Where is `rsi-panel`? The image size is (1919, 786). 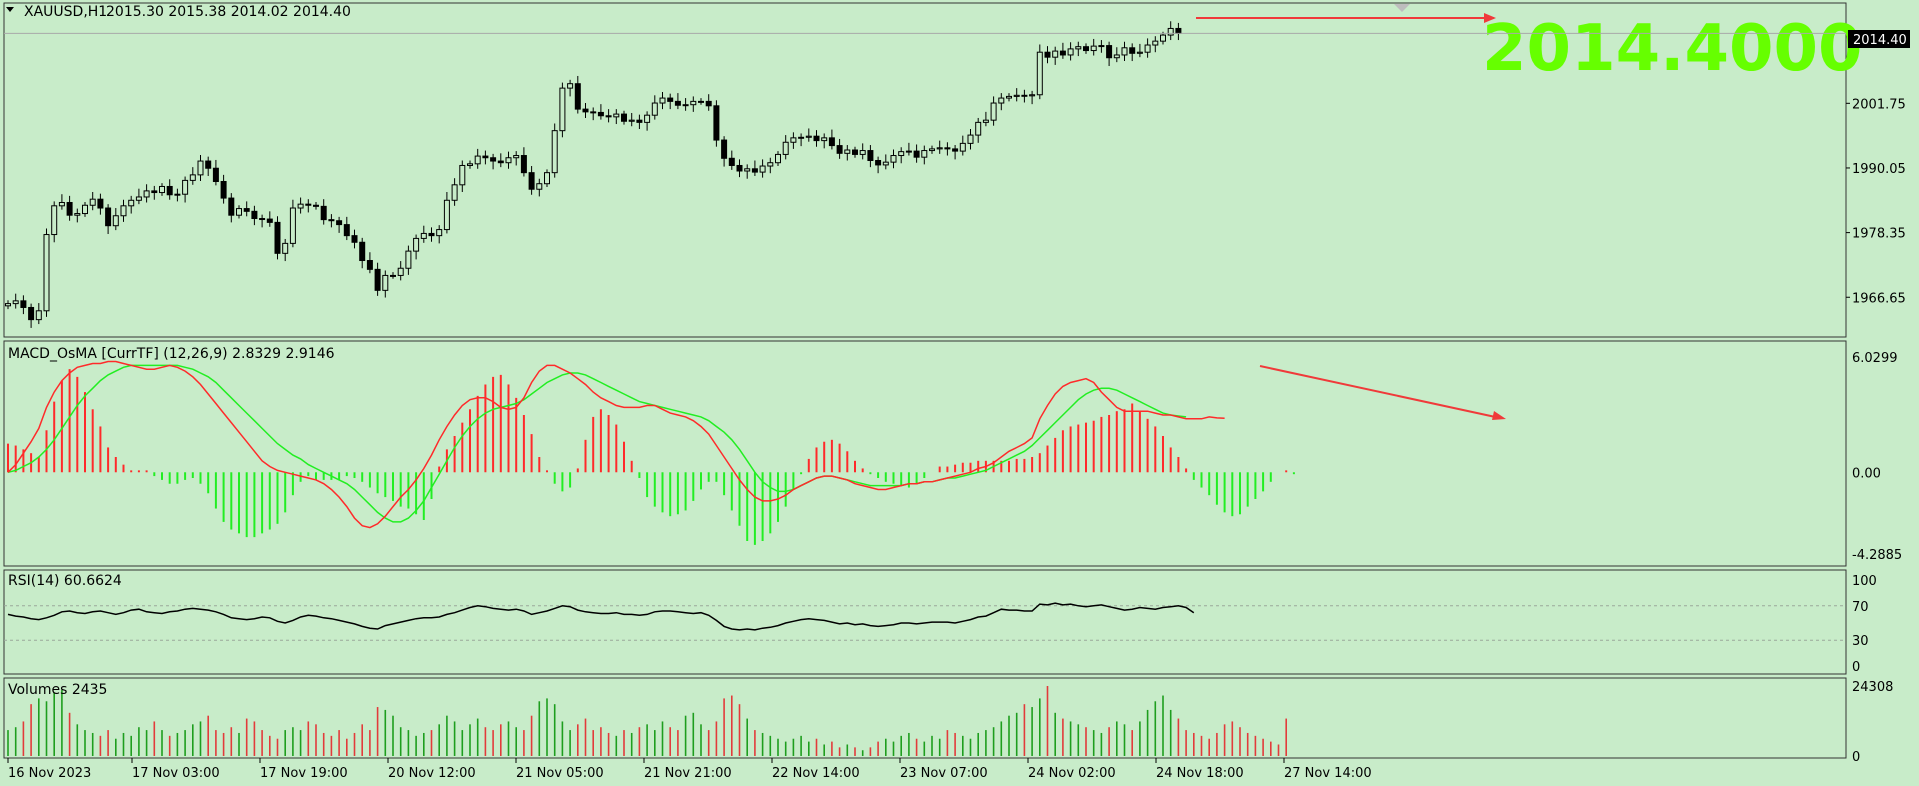
rsi-panel is located at coordinates (925, 622).